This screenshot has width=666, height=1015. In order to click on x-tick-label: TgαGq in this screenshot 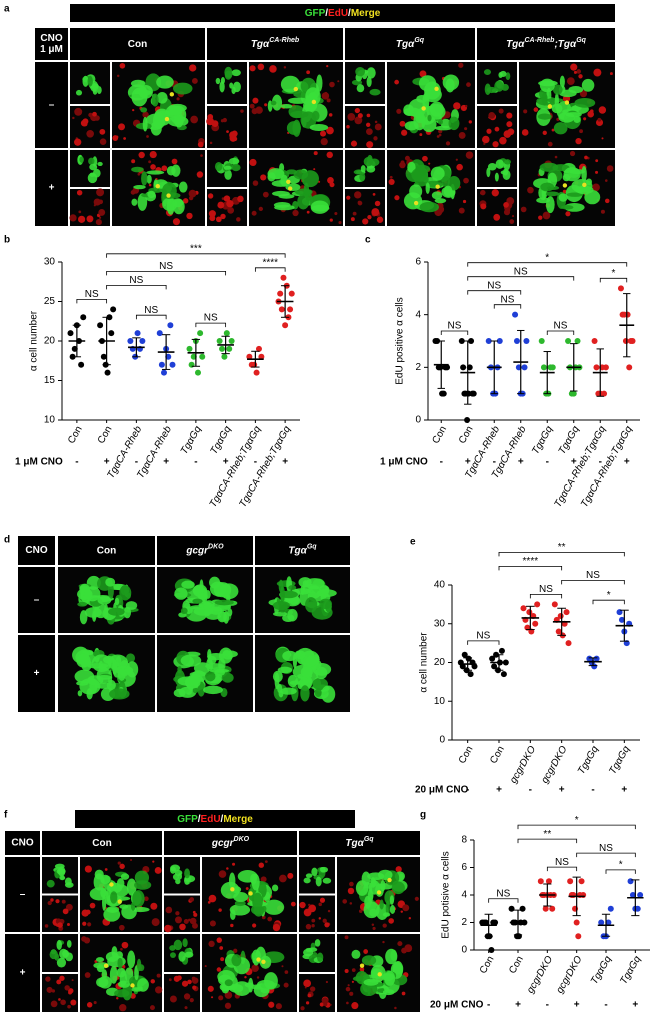, I will do `click(191, 440)`.